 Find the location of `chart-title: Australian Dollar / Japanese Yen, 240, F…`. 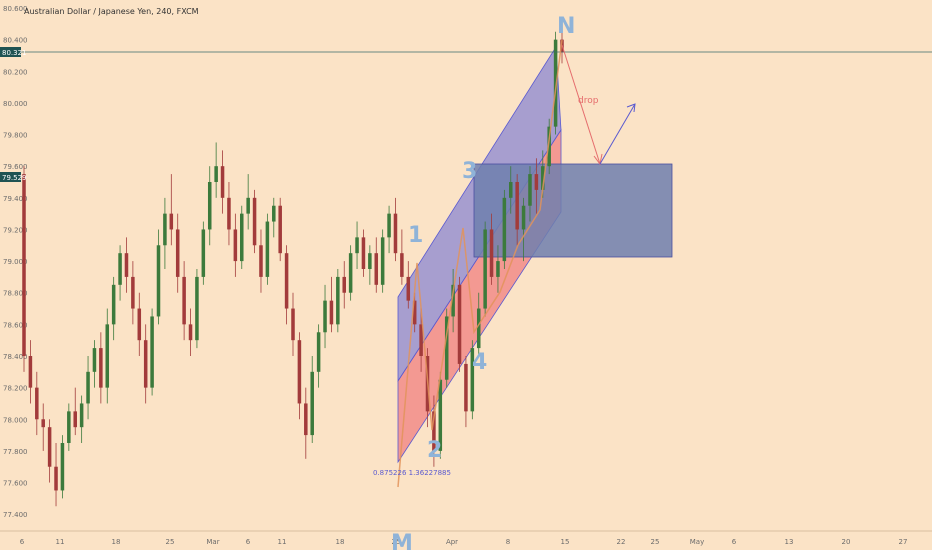

chart-title: Australian Dollar / Japanese Yen, 240, F… is located at coordinates (111, 11).